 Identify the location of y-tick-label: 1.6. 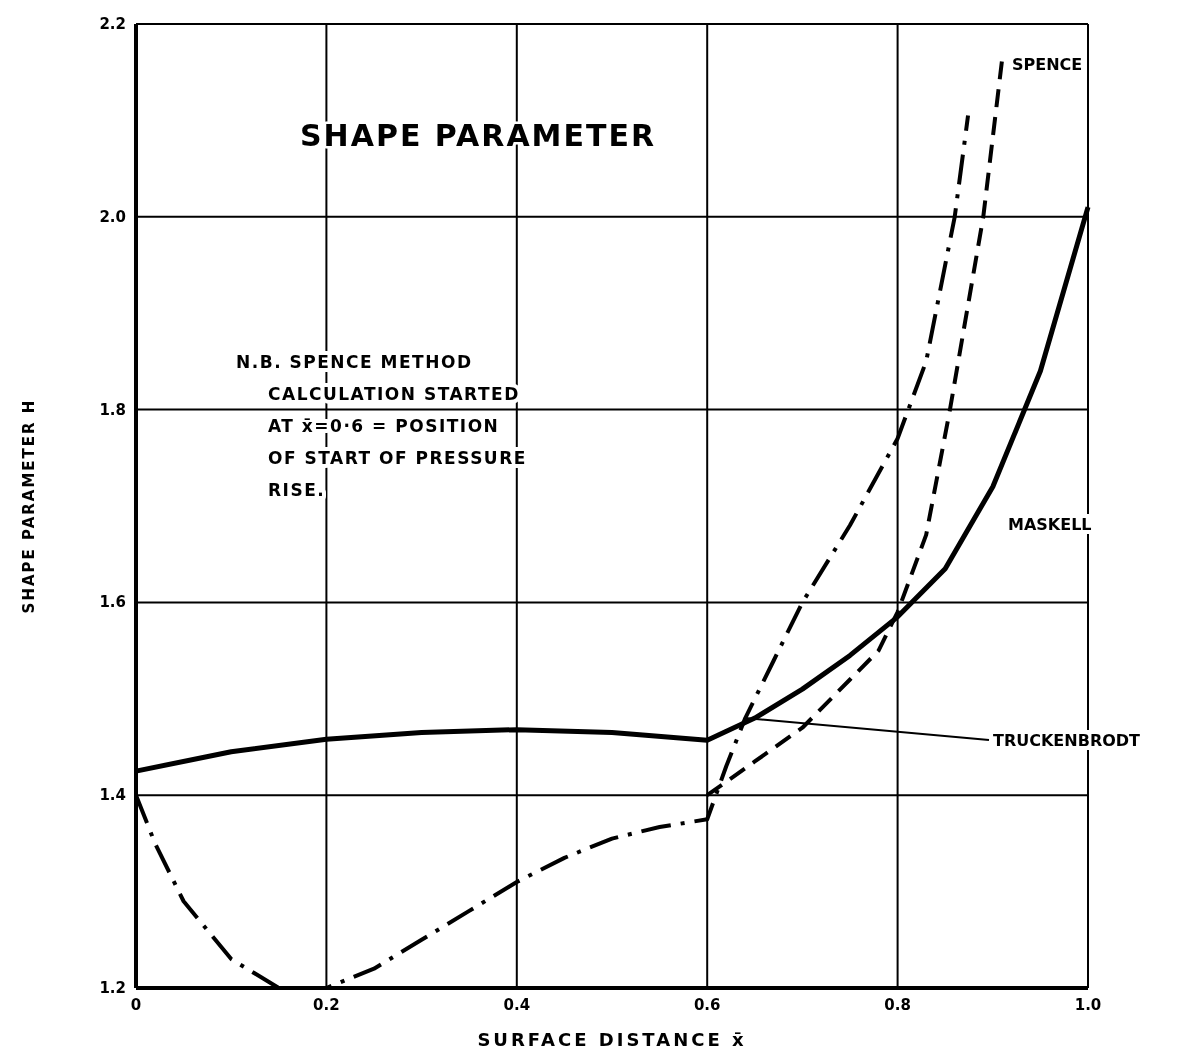
(112, 602).